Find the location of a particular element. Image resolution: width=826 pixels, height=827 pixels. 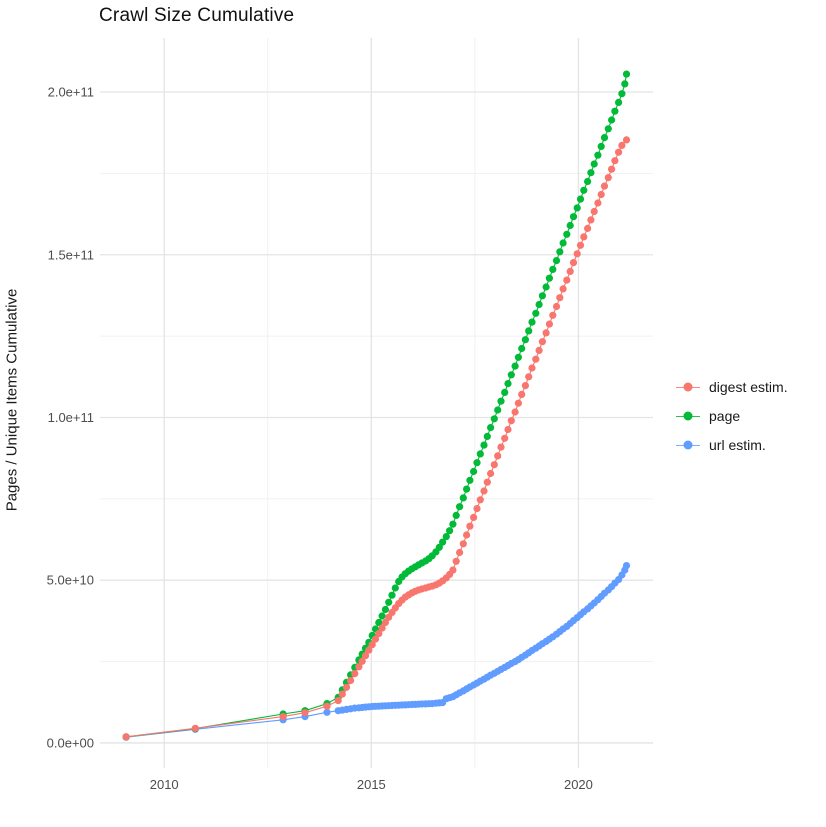

x-tick-label: 2010 is located at coordinates (164, 784).